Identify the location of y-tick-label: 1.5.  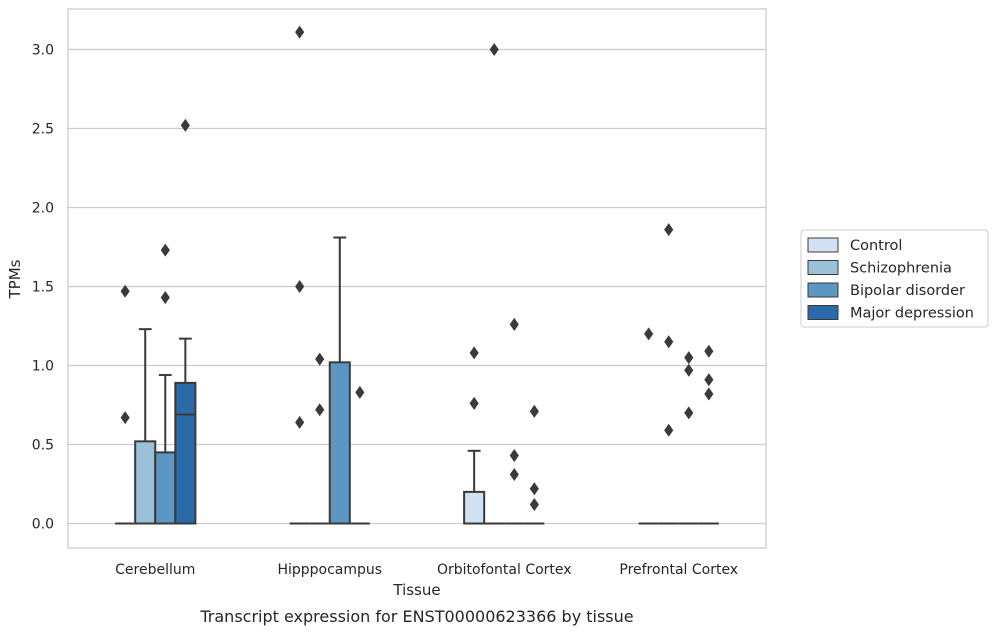
(43, 288).